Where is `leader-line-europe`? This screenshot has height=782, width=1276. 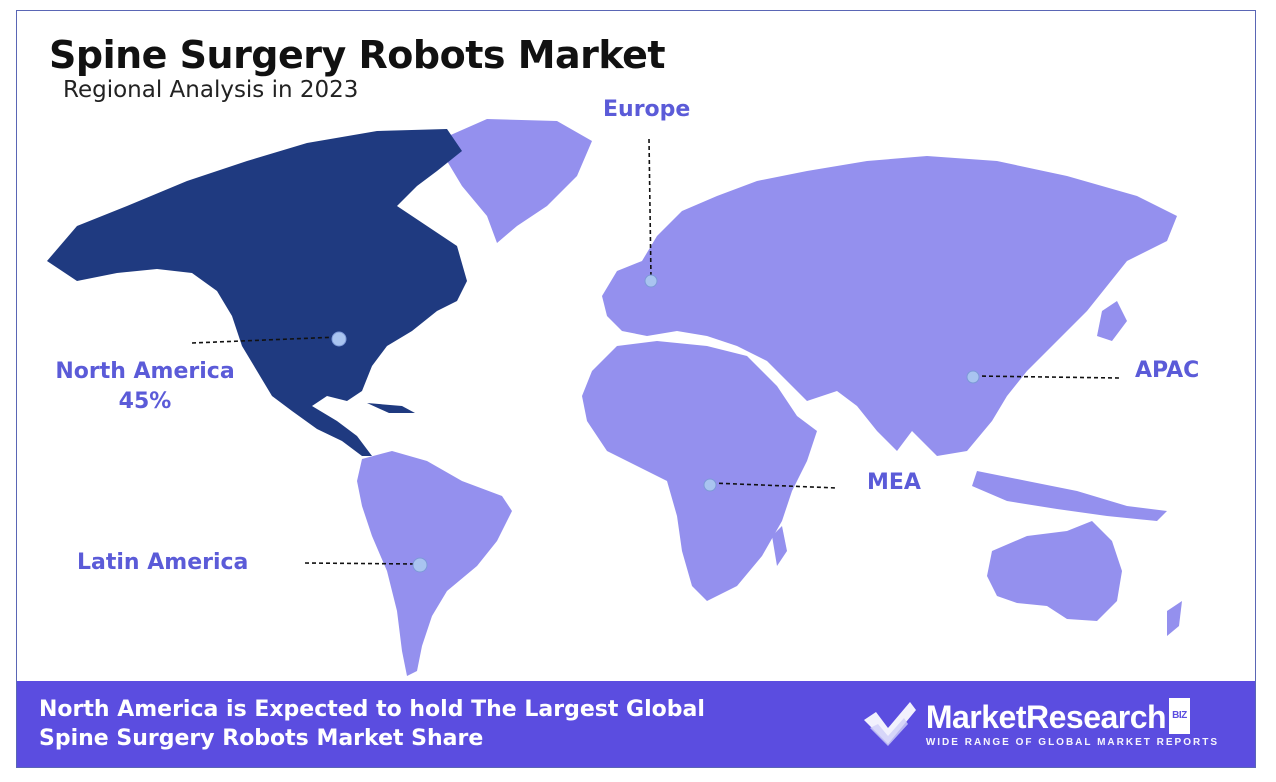
leader-line-europe is located at coordinates (650, 209).